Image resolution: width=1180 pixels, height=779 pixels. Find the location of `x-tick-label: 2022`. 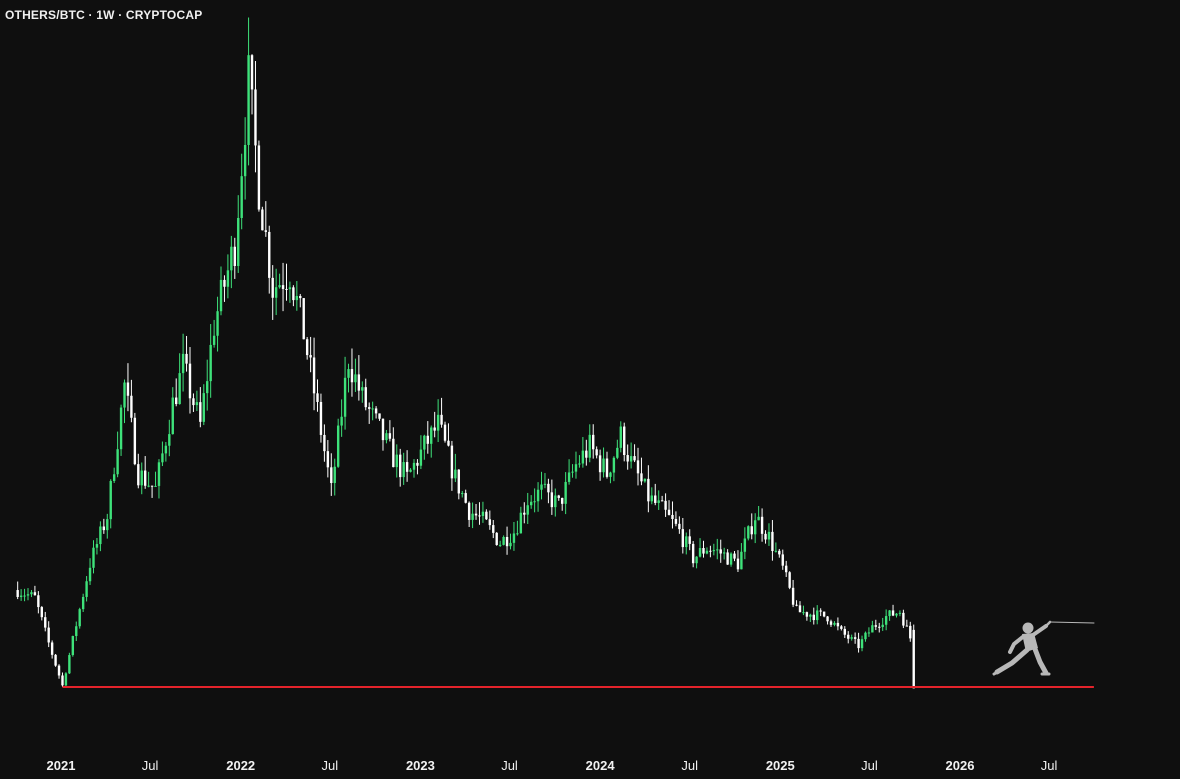

x-tick-label: 2022 is located at coordinates (240, 765).